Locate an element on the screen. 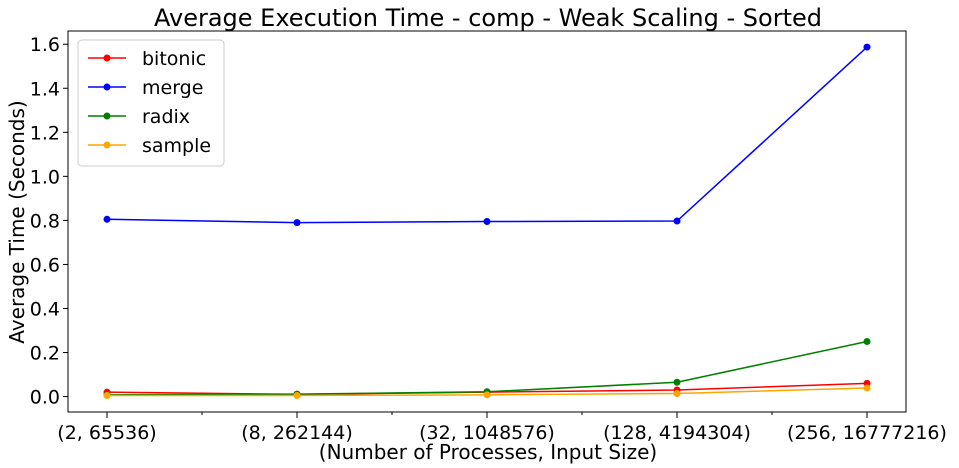 The height and width of the screenshot is (468, 959). y-tick-label: 0.2 is located at coordinates (45, 354).